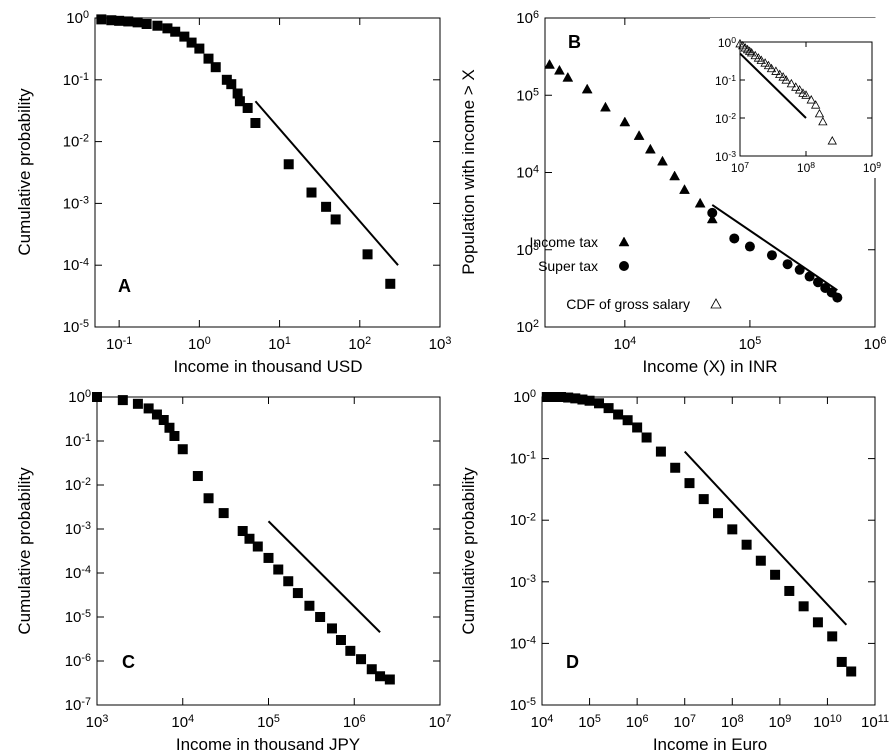 The width and height of the screenshot is (895, 756). Describe the element at coordinates (119, 344) in the screenshot. I see `x-tick-label: 10⁻¹` at that location.